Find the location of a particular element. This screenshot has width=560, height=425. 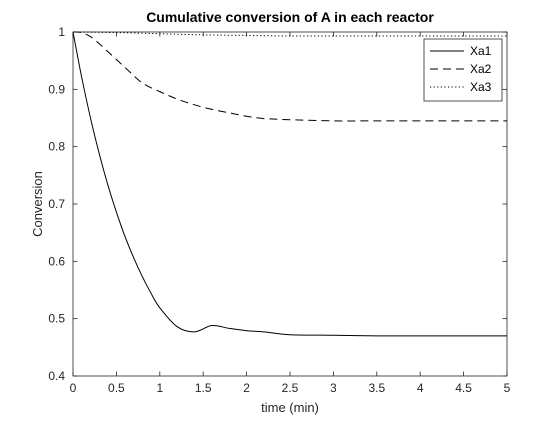

legend-box is located at coordinates (463, 70).